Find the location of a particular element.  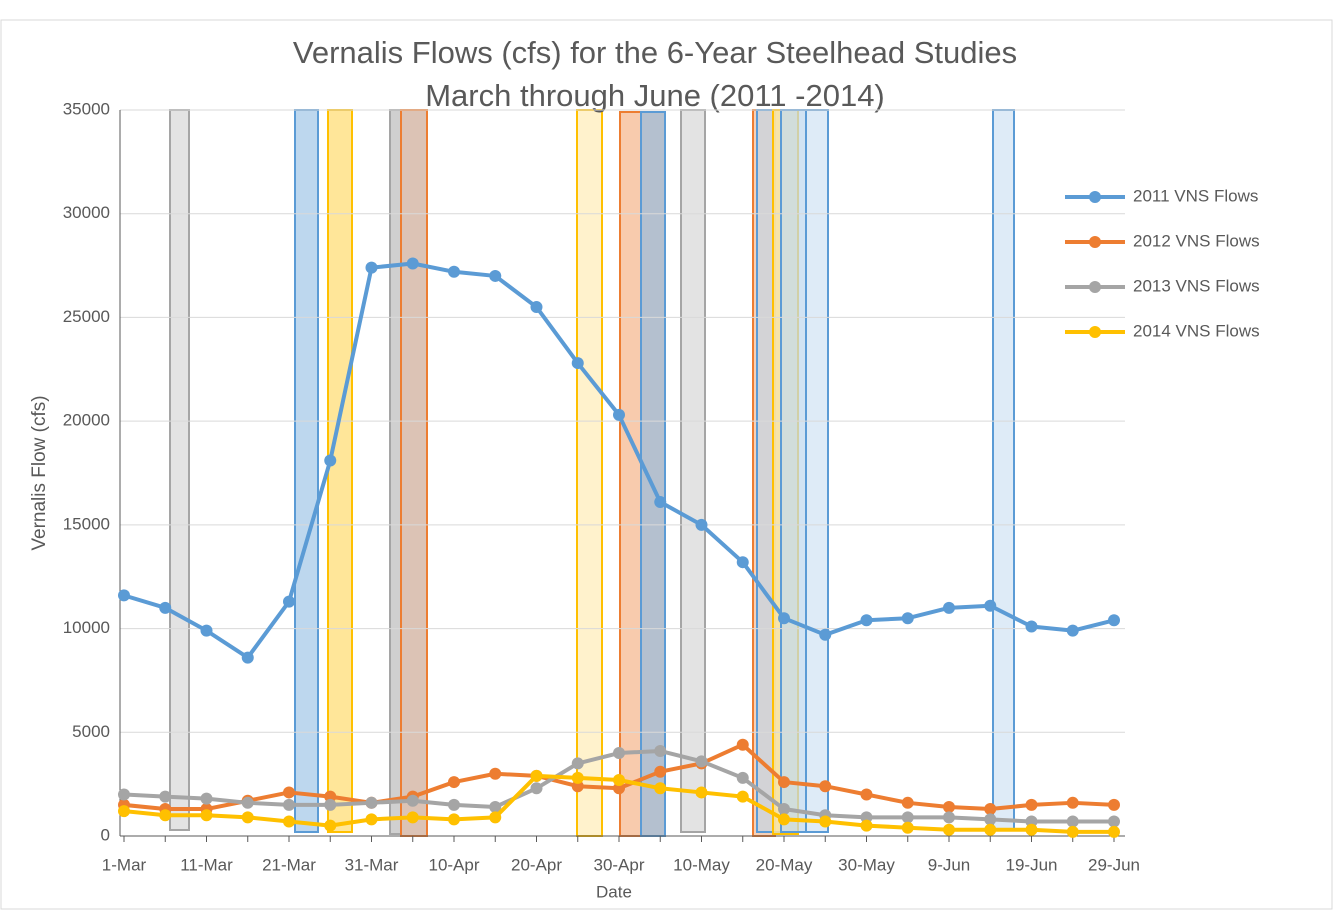

x-tick-label: 10-May is located at coordinates (701, 864).